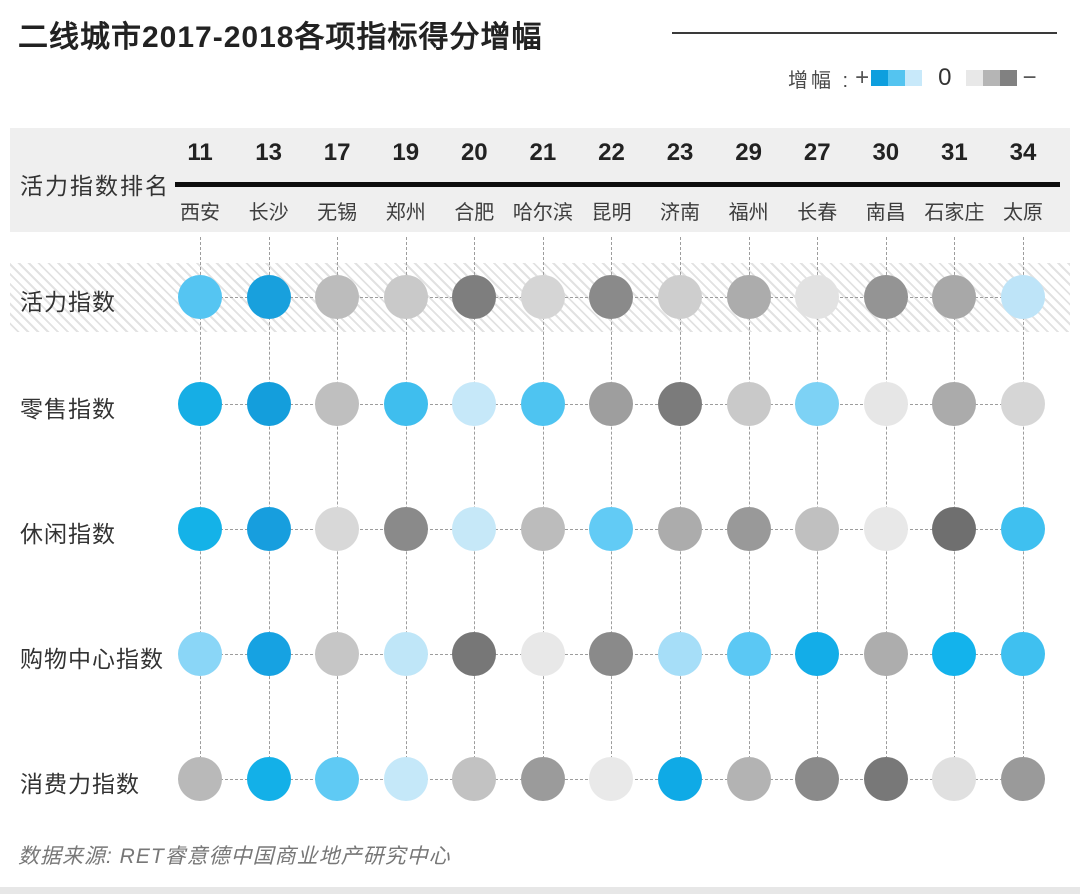 Image resolution: width=1080 pixels, height=894 pixels. What do you see at coordinates (954, 152) in the screenshot?
I see `column-rank: 31` at bounding box center [954, 152].